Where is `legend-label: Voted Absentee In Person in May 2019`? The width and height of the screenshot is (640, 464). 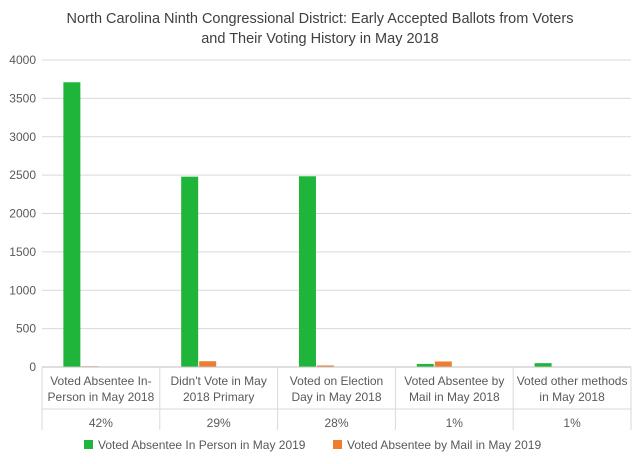 legend-label: Voted Absentee In Person in May 2019 is located at coordinates (202, 445).